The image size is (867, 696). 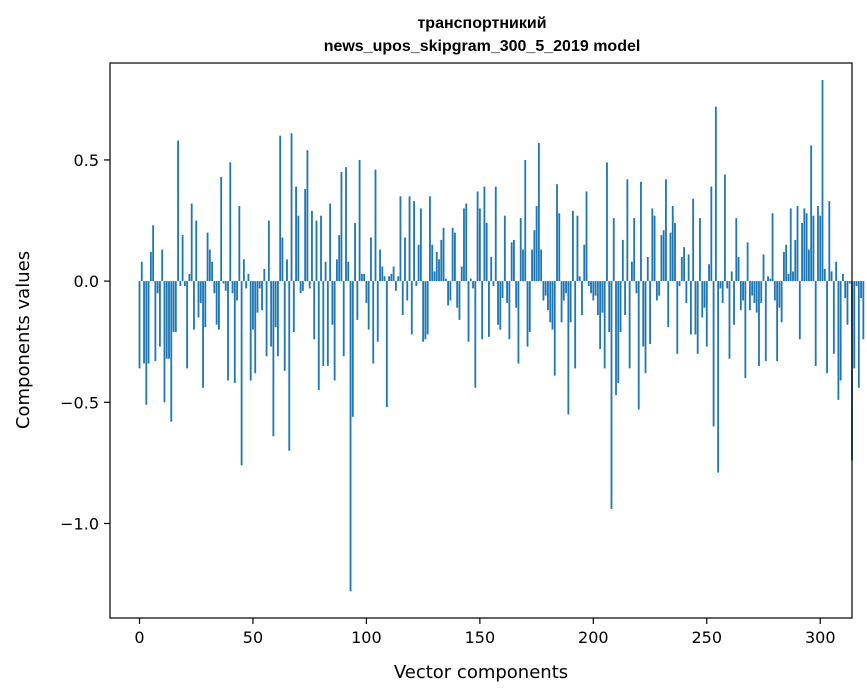 I want to click on y-axis-ticks: −1.0 −0.5 0.0 0.5, so click(x=85, y=342).